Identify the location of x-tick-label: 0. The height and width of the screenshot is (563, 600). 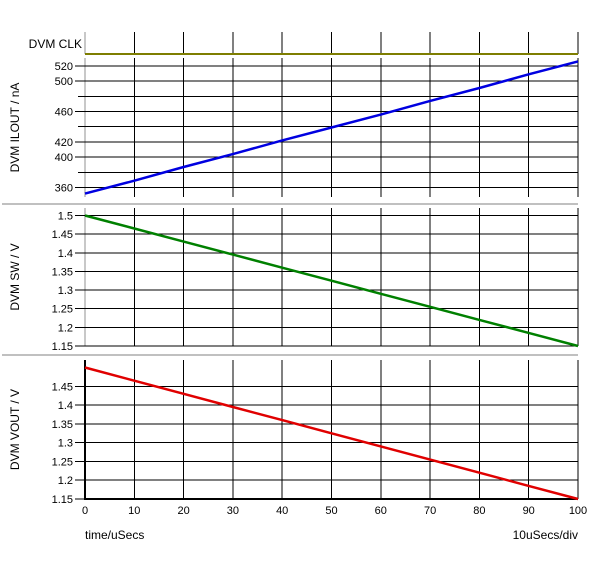
(85, 511).